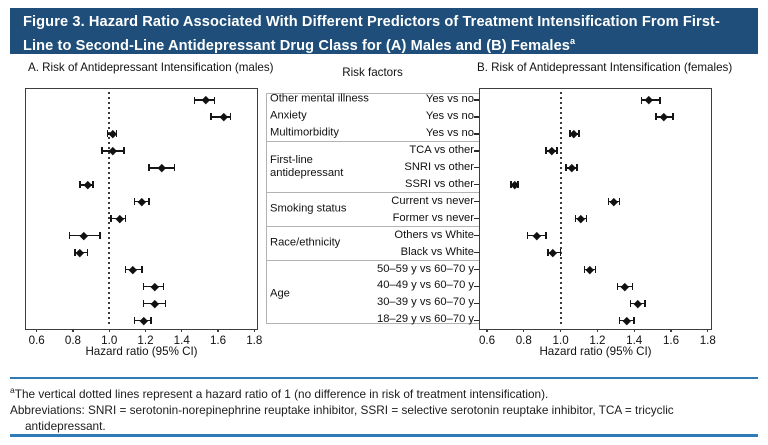  Describe the element at coordinates (280, 293) in the screenshot. I see `risk-factor-group-label: Age` at that location.